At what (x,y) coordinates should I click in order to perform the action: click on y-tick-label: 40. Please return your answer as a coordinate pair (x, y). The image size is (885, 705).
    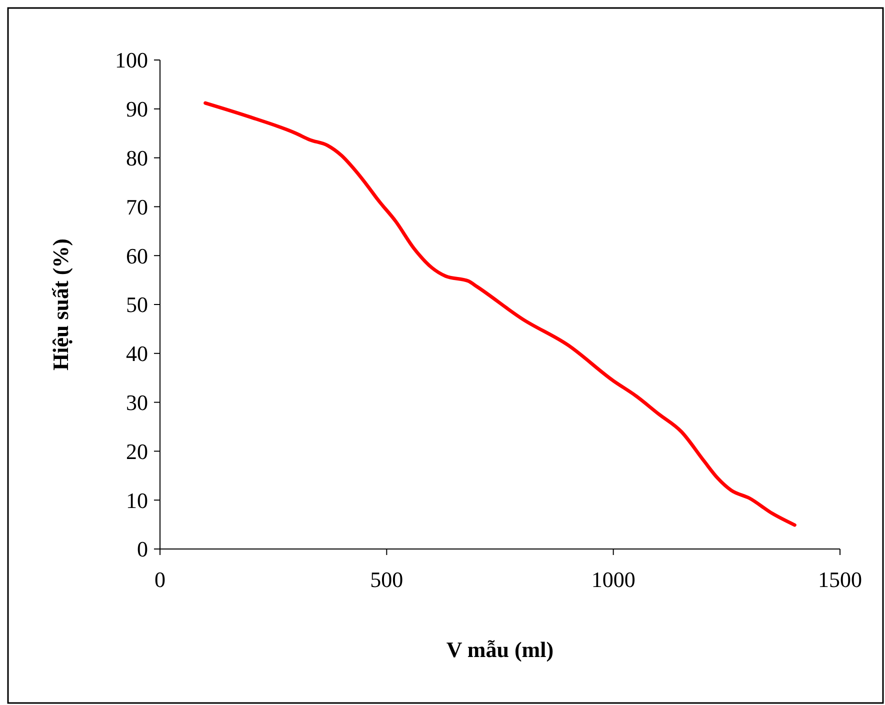
    Looking at the image, I should click on (137, 353).